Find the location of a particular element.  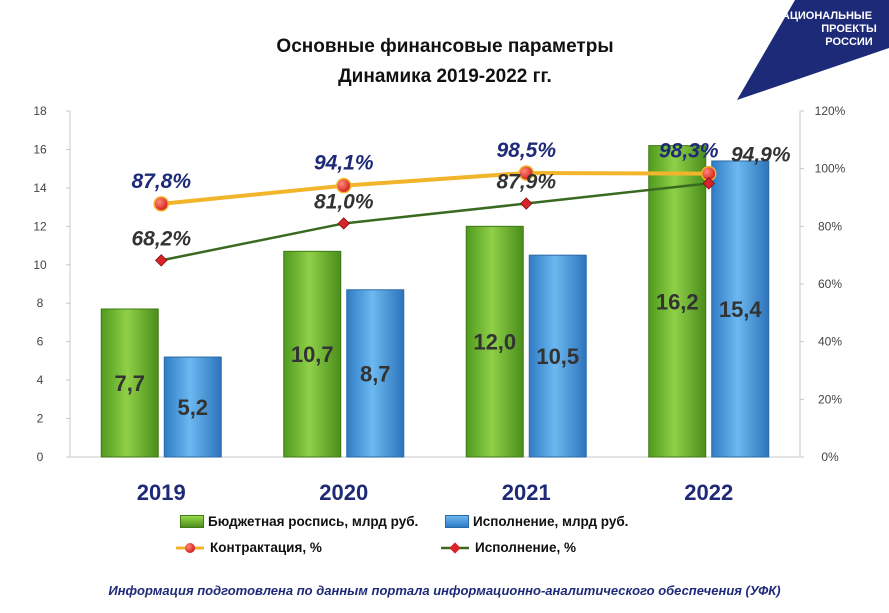

line-label-execution-pct: 81,0% is located at coordinates (344, 201).